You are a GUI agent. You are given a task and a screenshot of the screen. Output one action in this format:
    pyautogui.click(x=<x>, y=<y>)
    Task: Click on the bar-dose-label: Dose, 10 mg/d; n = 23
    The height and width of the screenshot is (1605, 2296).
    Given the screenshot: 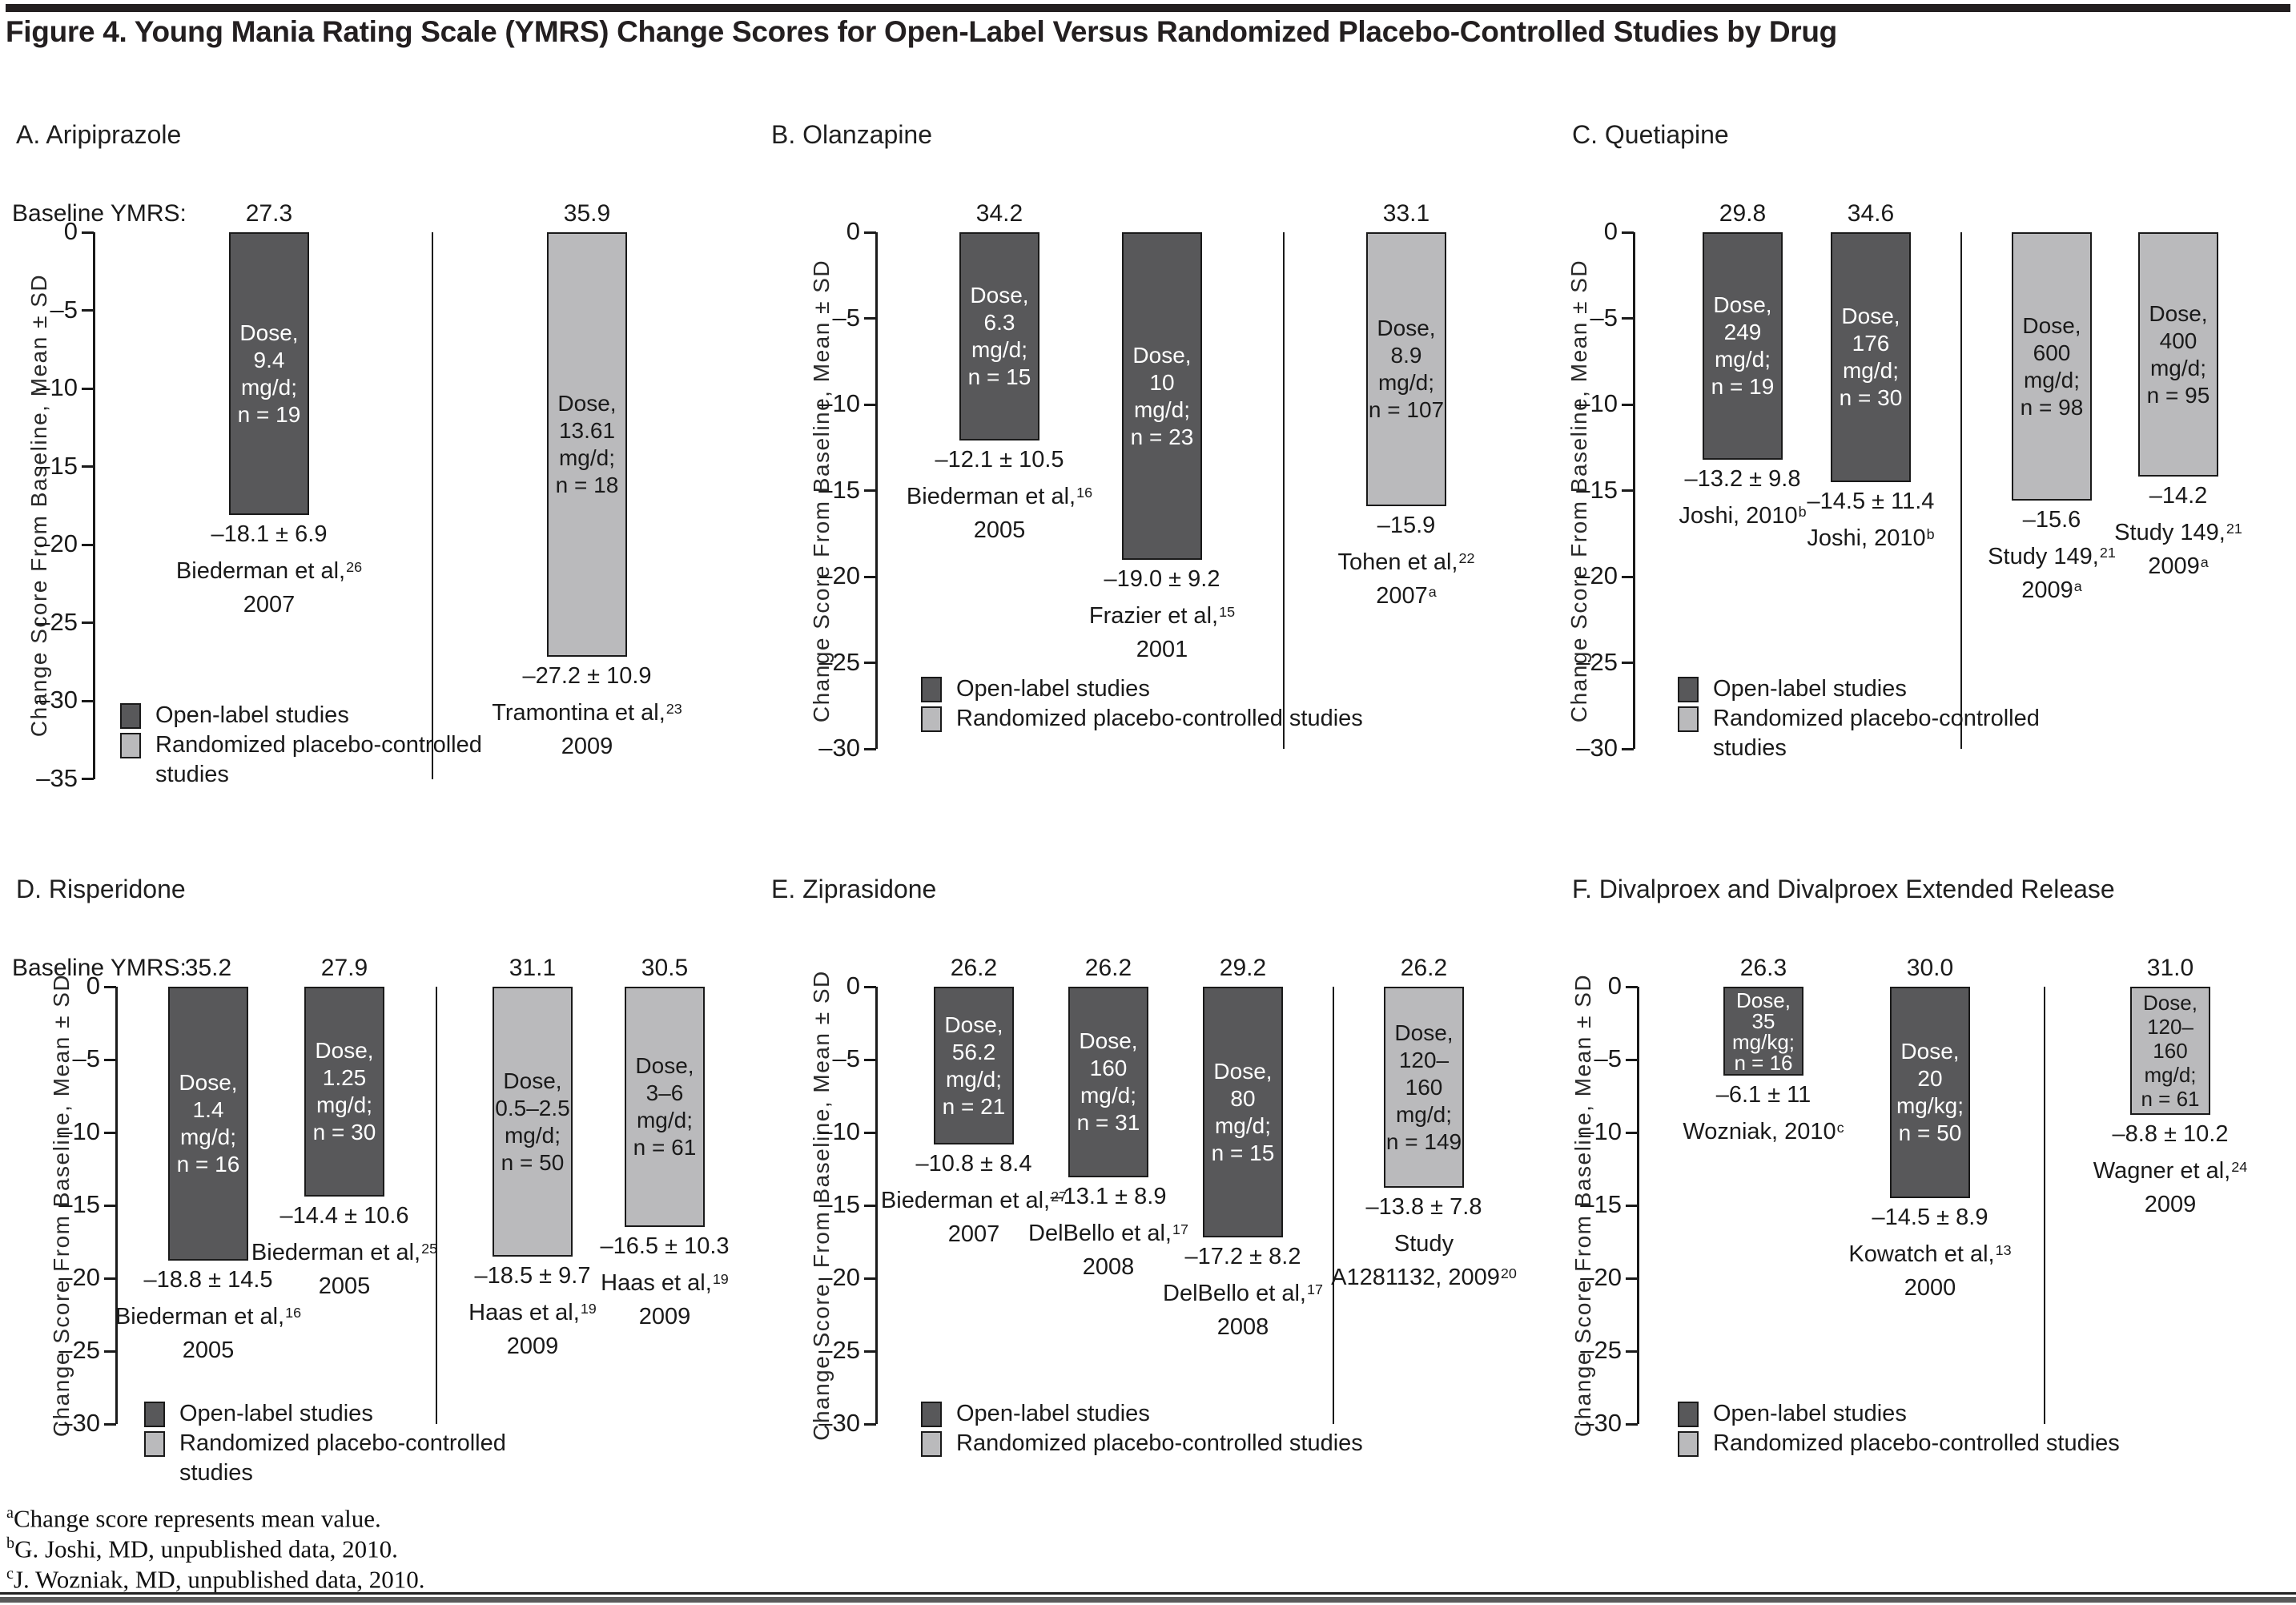 What is the action you would take?
    pyautogui.click(x=1162, y=396)
    